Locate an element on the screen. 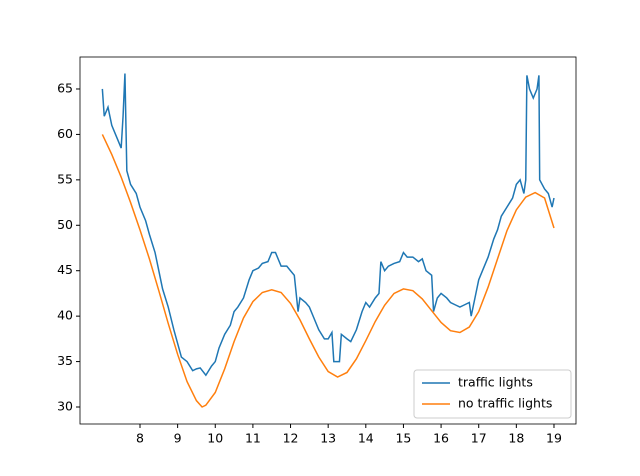 This screenshot has height=476, width=640. x-tick-label: 11 is located at coordinates (253, 438).